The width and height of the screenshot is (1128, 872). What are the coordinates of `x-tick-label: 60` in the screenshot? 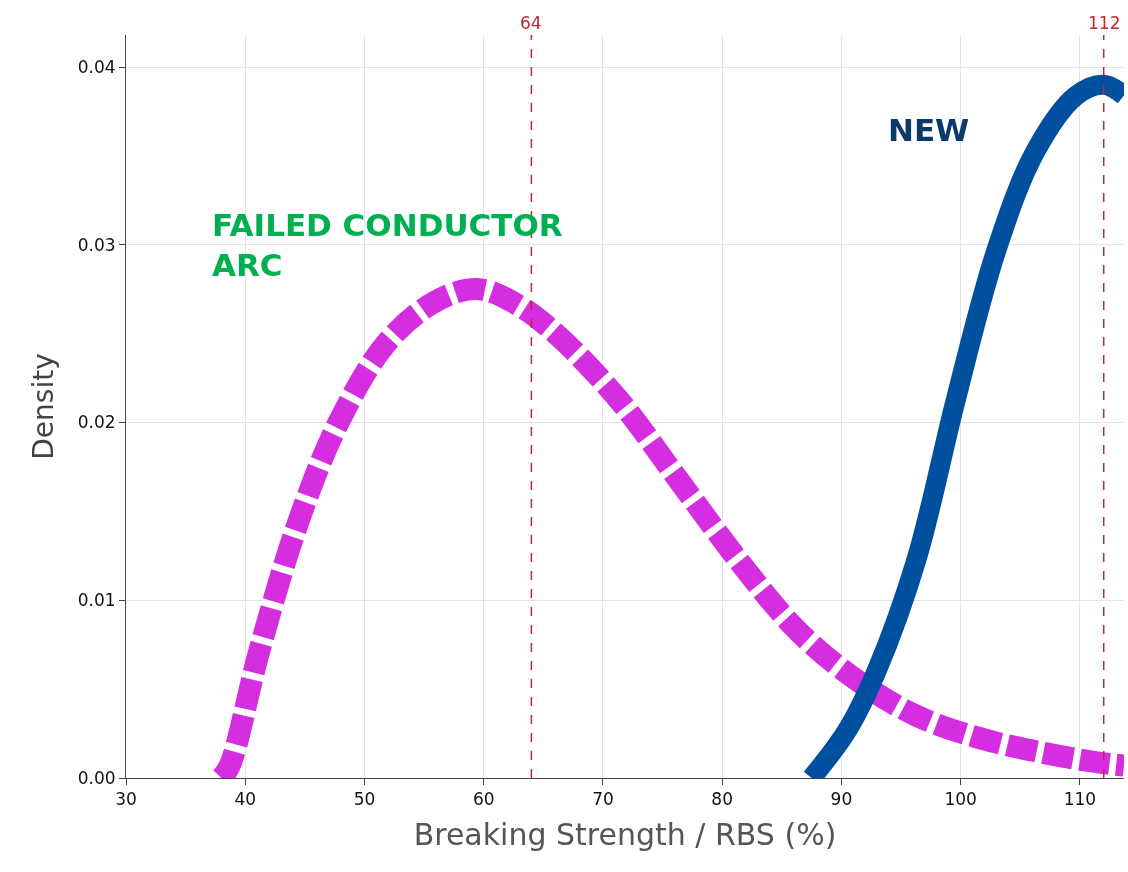 It's located at (483, 799).